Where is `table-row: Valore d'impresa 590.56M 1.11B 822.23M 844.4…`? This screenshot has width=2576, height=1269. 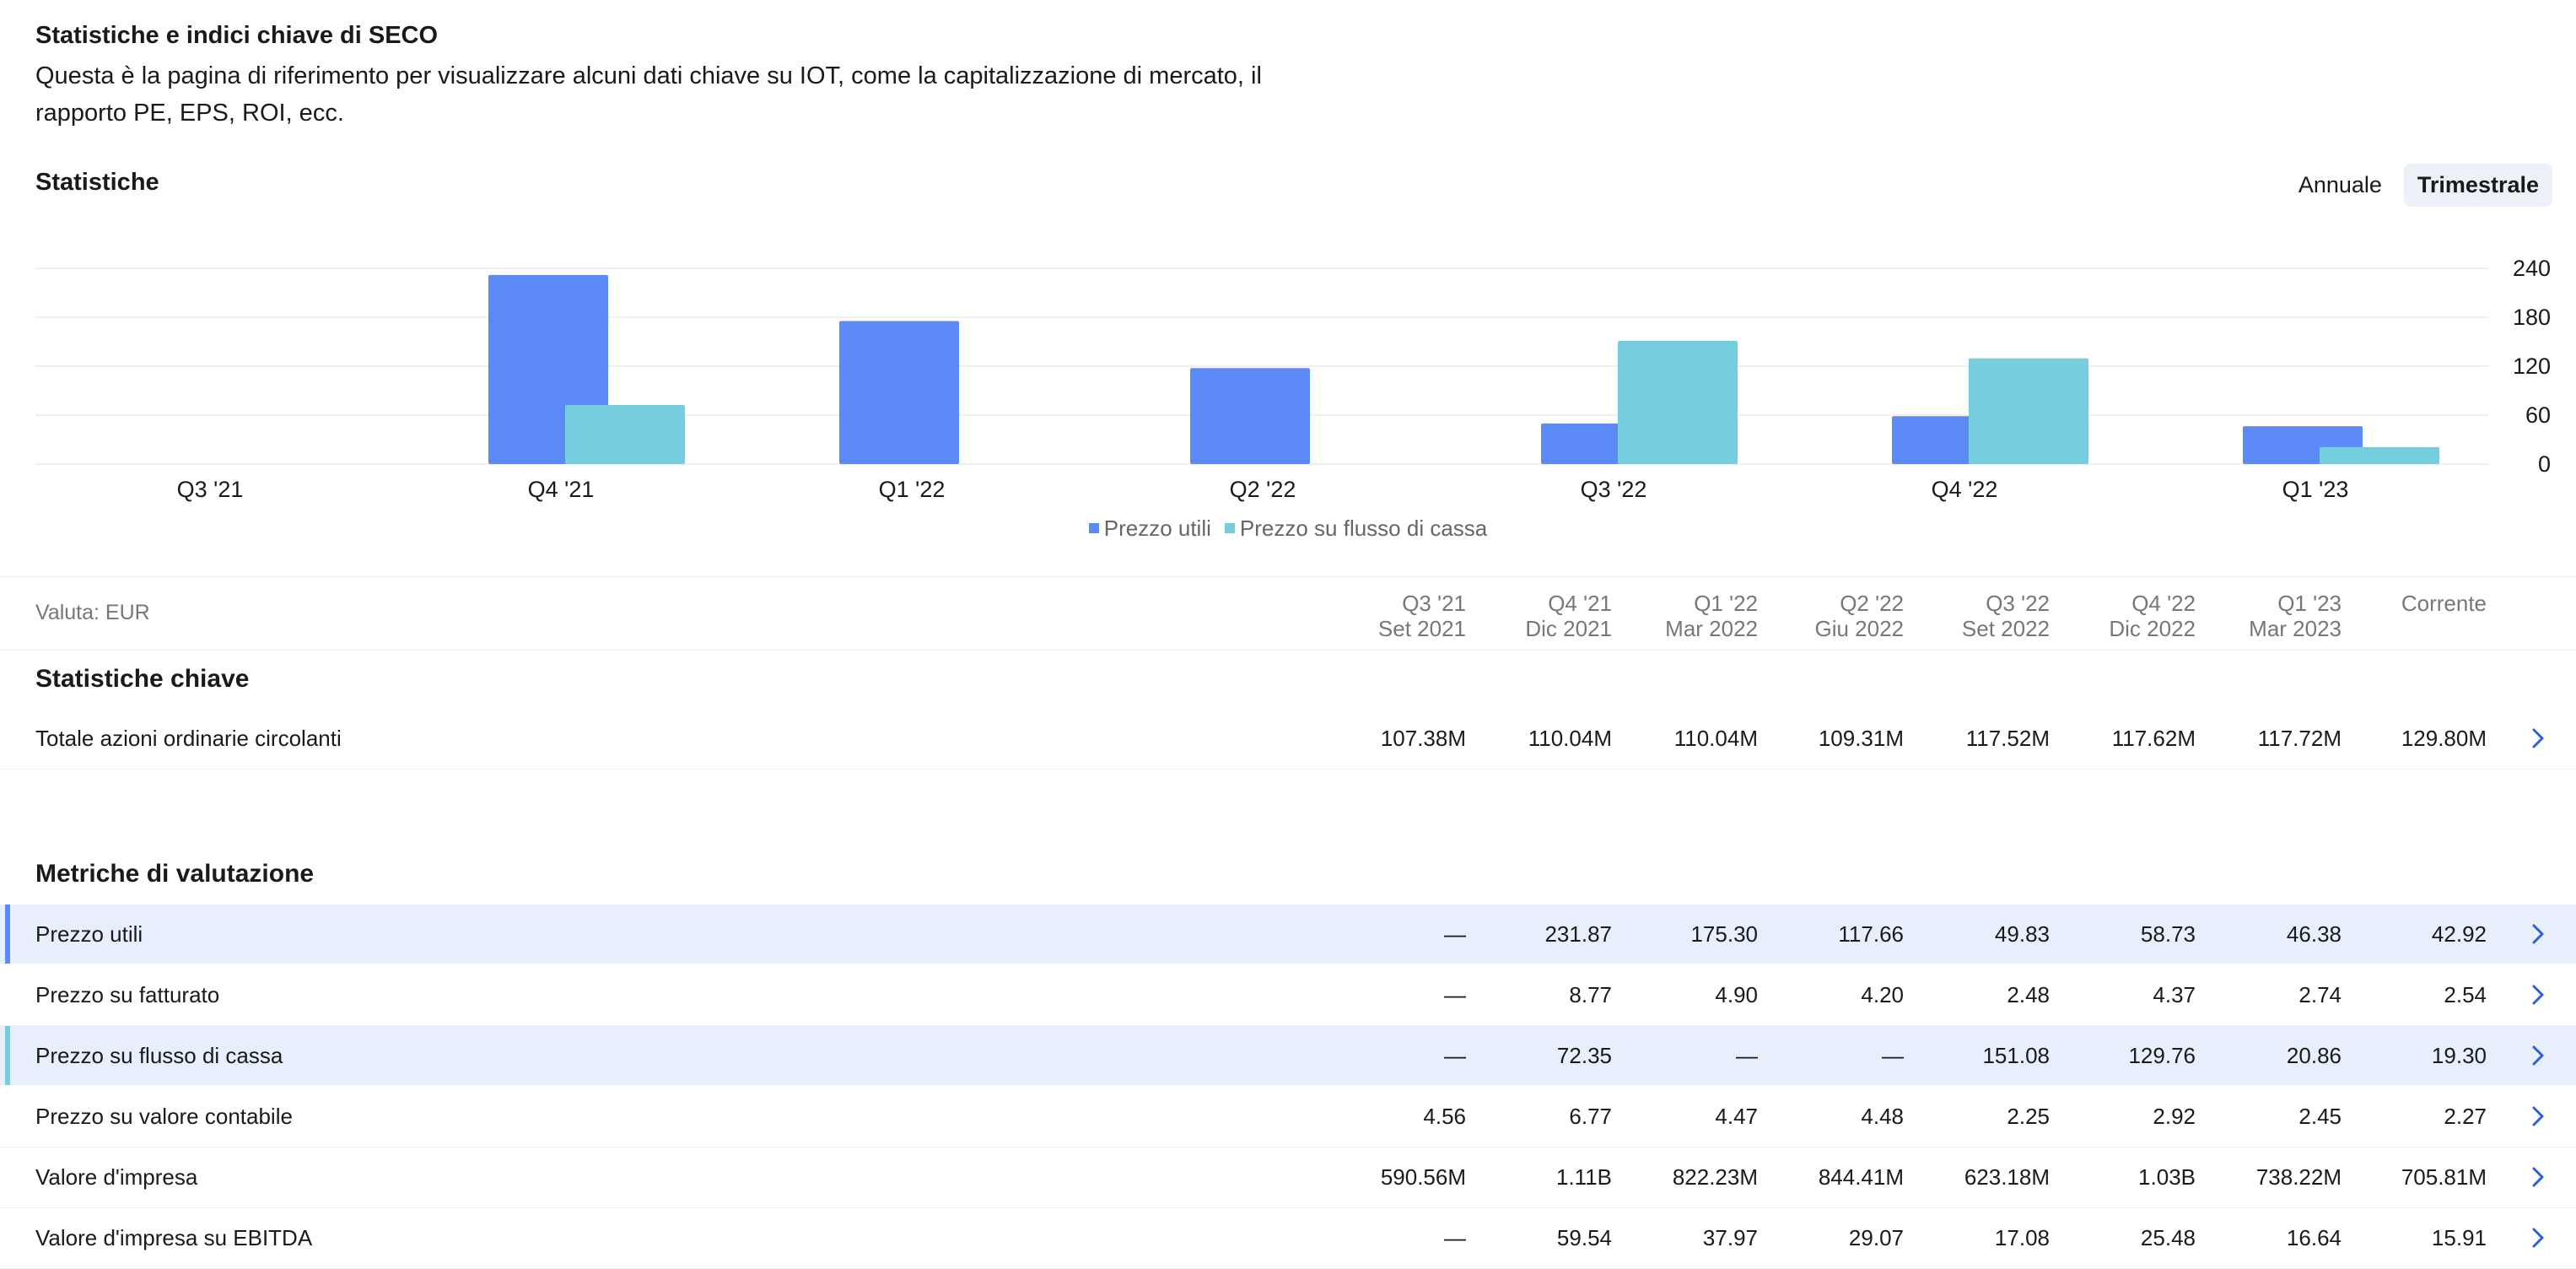
table-row: Valore d'impresa 590.56M 1.11B 822.23M 844.4… is located at coordinates (1288, 1177).